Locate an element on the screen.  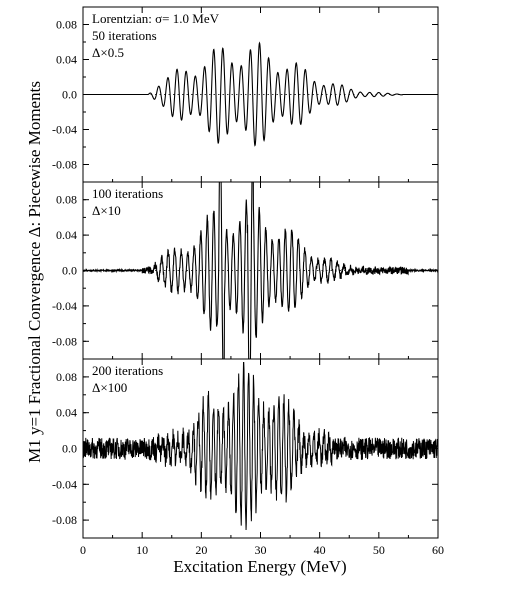
panel-annotation: Lorentzian: σ= 1.0 MeV is located at coordinates (156, 18).